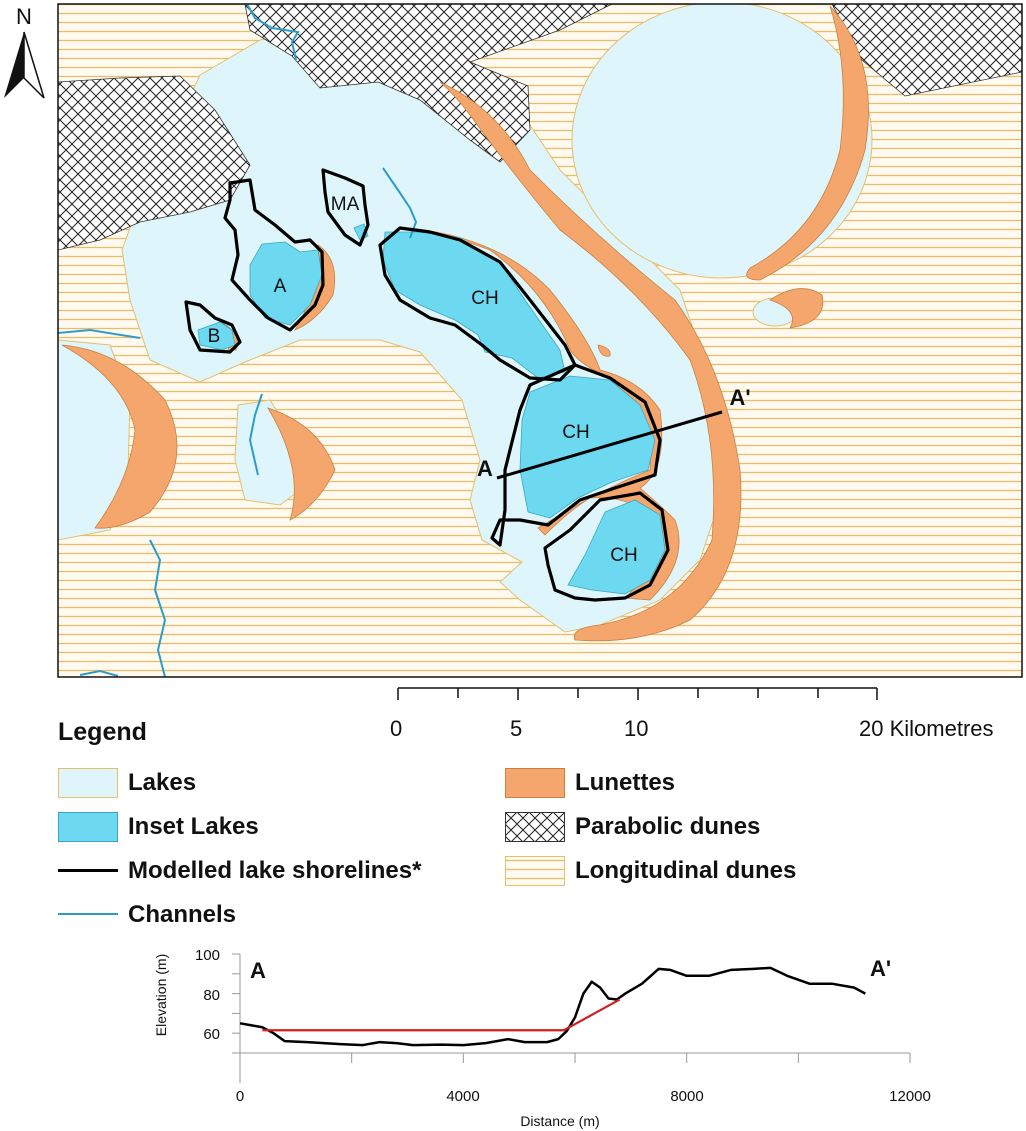 The height and width of the screenshot is (1131, 1026). I want to click on legend-label: Inset Lakes, so click(193, 826).